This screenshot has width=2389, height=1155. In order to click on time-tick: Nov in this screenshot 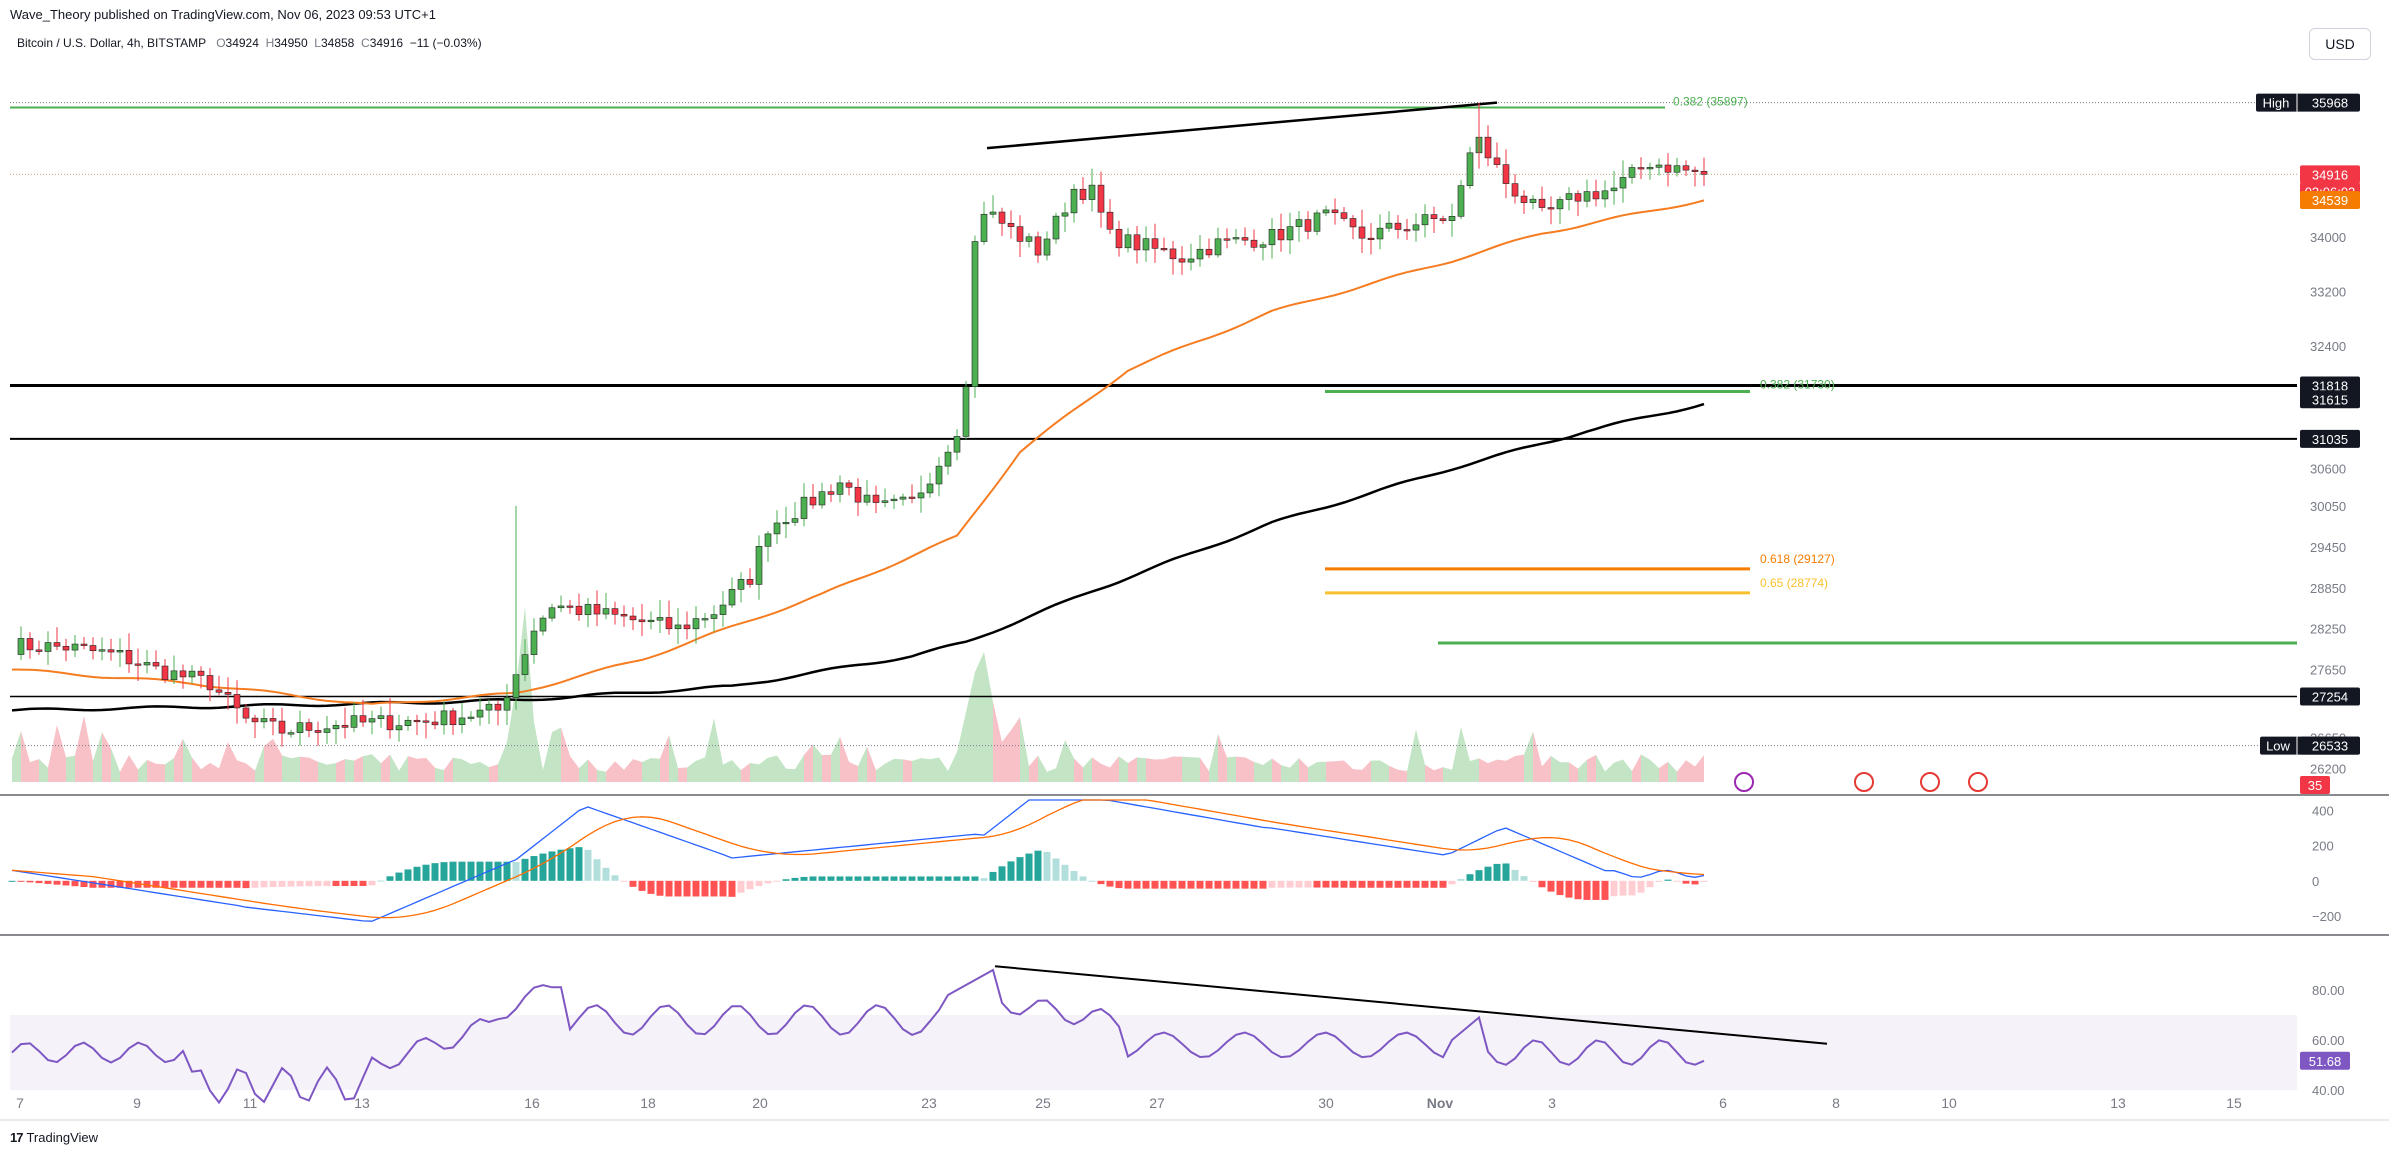, I will do `click(1440, 1103)`.